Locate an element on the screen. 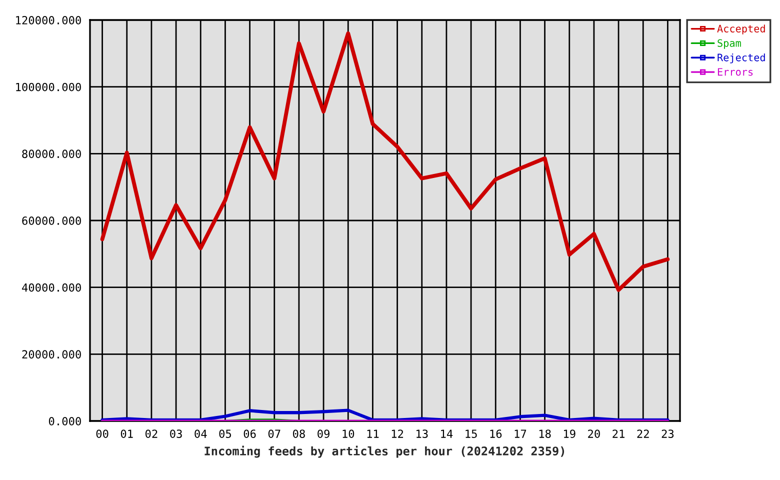 This screenshot has height=480, width=780. line-series is located at coordinates (385, 414).